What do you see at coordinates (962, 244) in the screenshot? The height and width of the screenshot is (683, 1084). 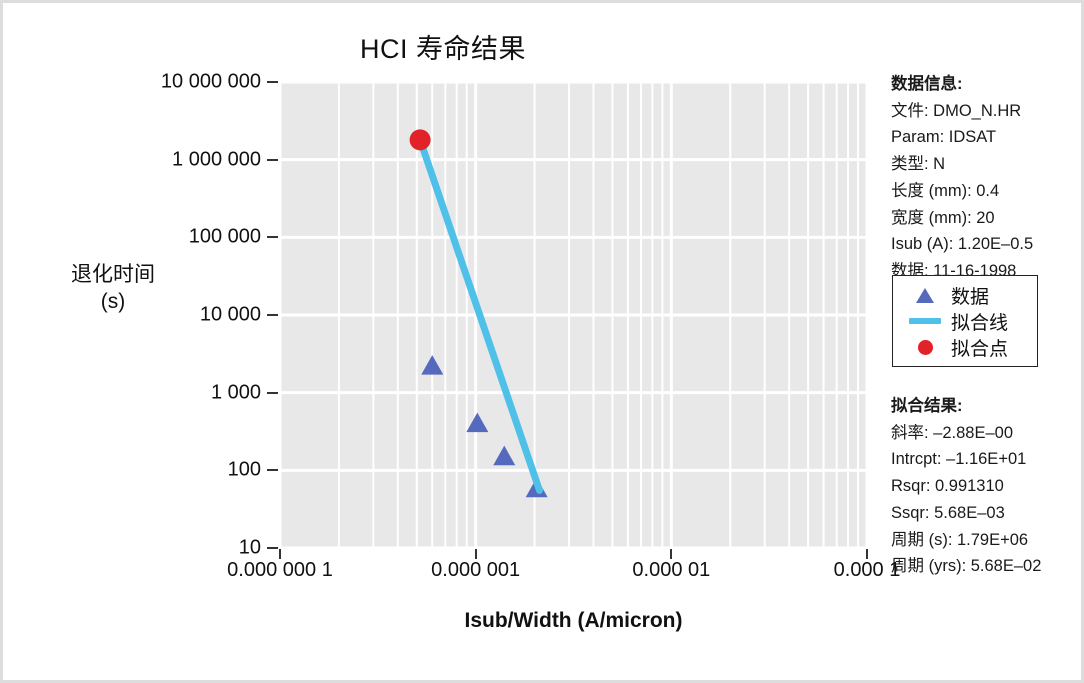 I see `data-info-row: Isub (A): 1.20E–0.5` at bounding box center [962, 244].